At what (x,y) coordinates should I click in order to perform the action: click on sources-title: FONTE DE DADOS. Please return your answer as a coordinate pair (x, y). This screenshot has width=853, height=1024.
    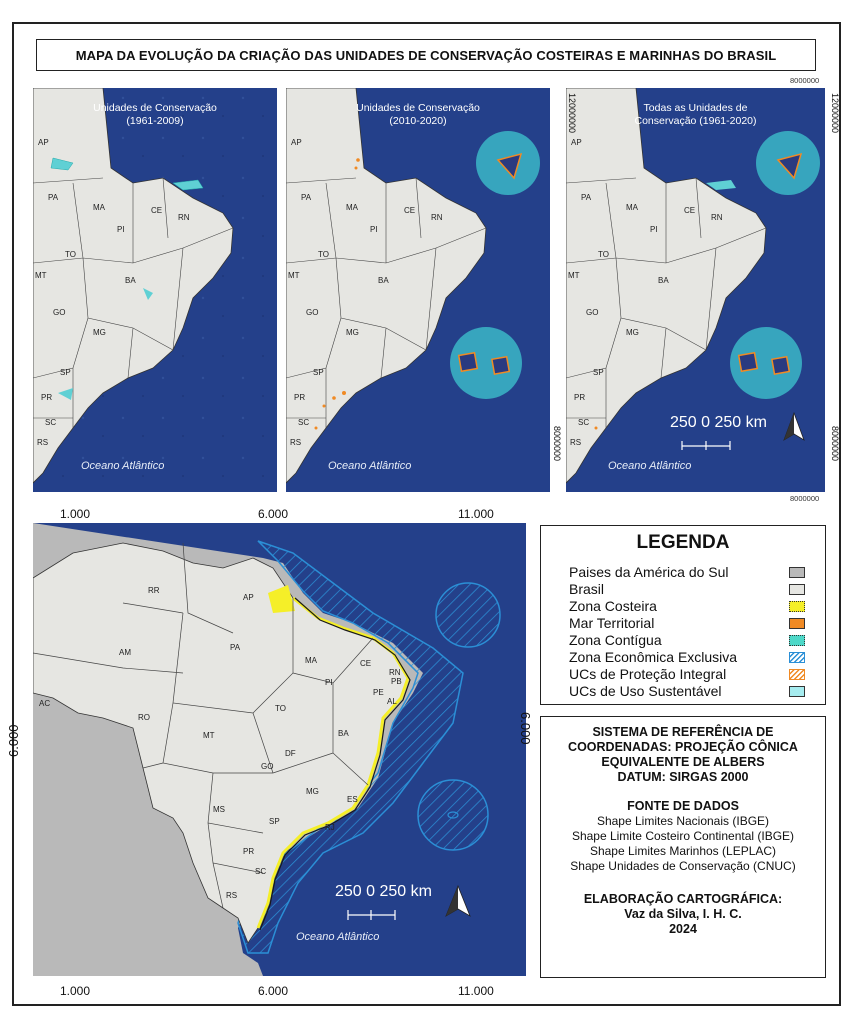
    Looking at the image, I should click on (683, 806).